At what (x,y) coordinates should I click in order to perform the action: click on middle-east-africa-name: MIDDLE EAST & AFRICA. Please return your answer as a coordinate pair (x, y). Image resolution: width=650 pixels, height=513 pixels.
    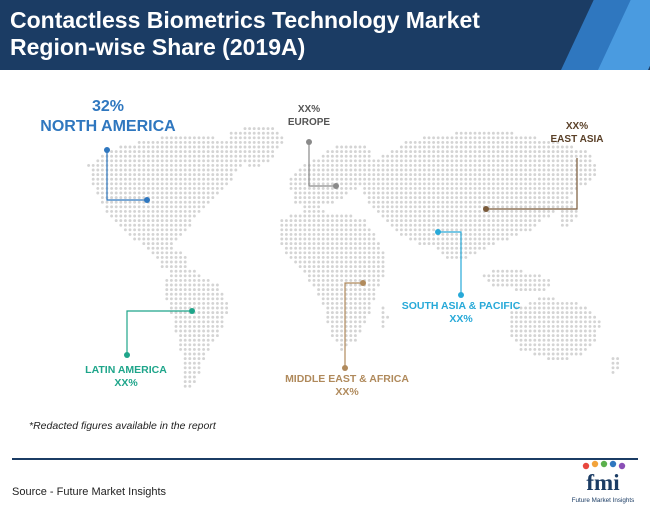
    Looking at the image, I should click on (347, 379).